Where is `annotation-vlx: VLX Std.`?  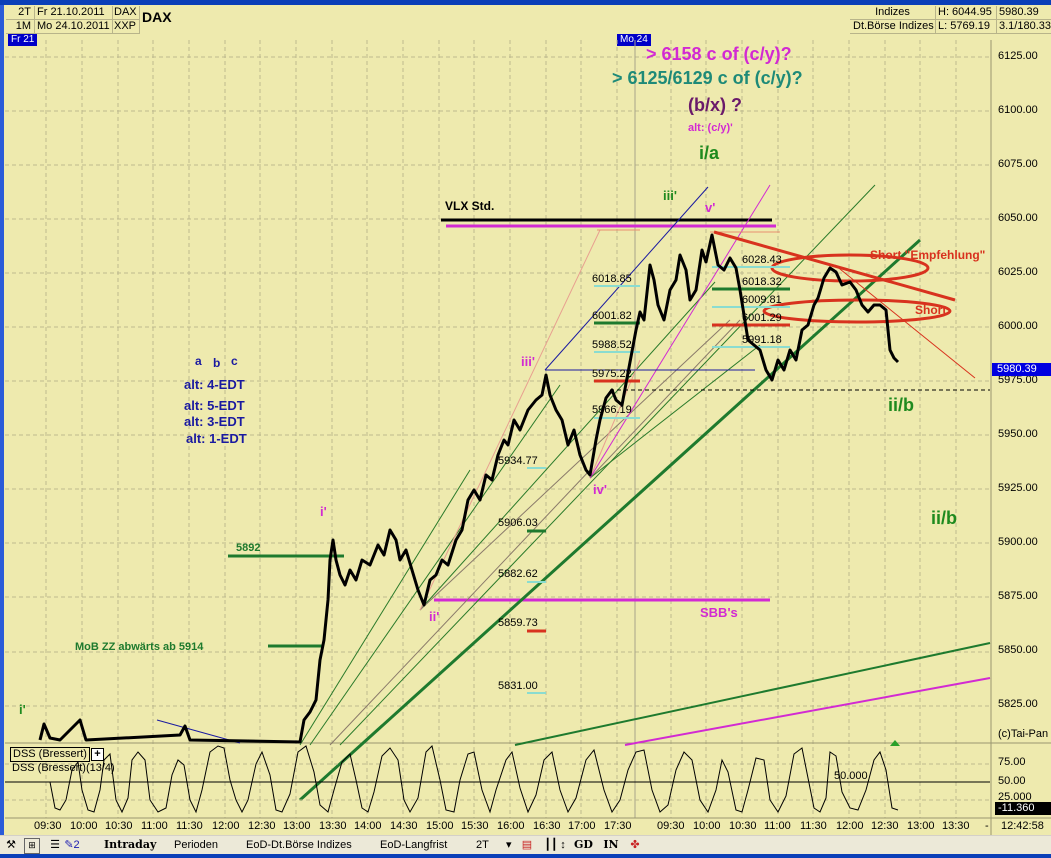 annotation-vlx: VLX Std. is located at coordinates (470, 206).